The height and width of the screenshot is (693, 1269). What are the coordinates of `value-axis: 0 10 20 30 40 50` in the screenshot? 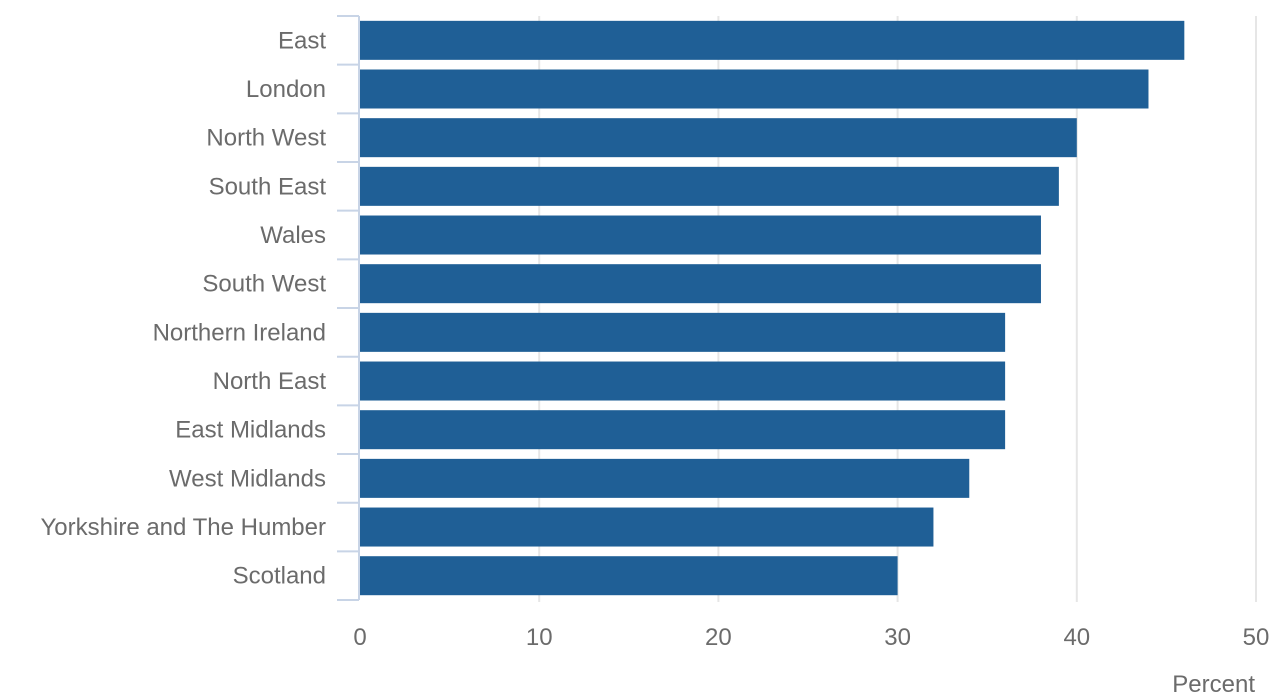 It's located at (811, 637).